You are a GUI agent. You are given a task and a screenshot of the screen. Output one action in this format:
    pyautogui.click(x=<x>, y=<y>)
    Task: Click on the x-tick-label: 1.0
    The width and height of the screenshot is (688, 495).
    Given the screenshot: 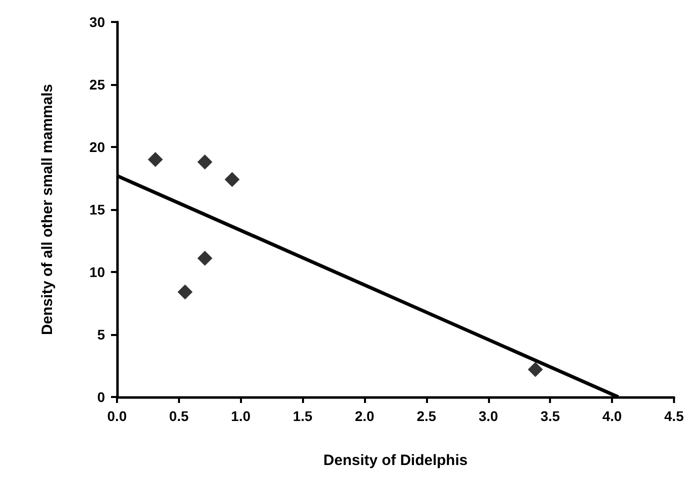 What is the action you would take?
    pyautogui.click(x=241, y=416)
    